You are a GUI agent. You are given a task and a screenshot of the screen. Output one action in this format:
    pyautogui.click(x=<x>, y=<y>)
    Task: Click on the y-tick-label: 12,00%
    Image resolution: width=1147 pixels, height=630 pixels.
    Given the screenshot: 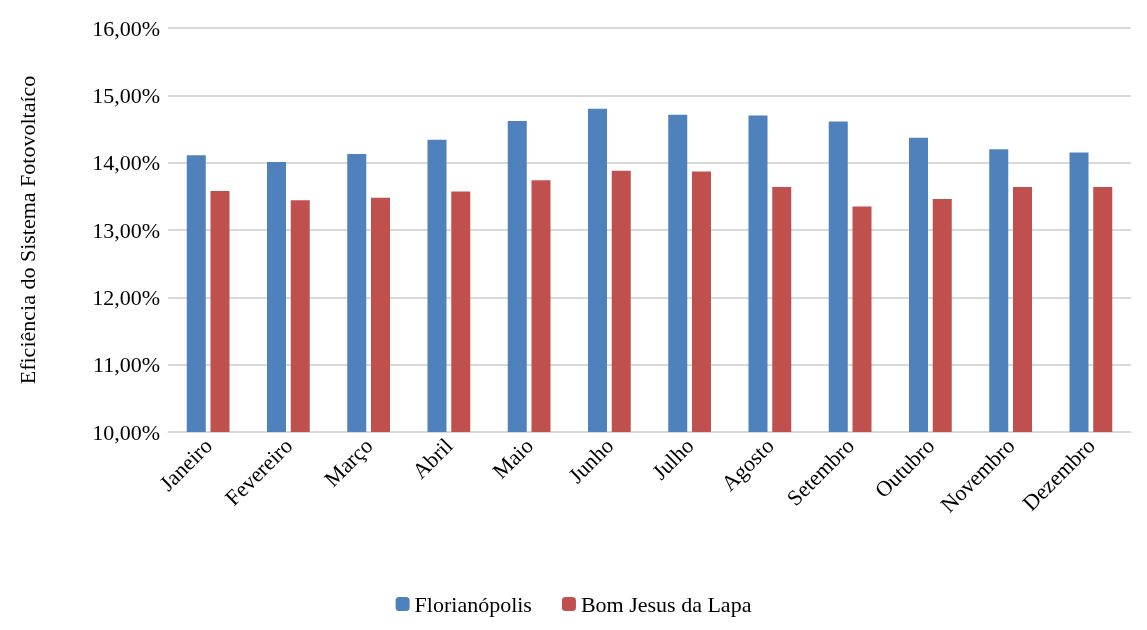 What is the action you would take?
    pyautogui.click(x=126, y=297)
    